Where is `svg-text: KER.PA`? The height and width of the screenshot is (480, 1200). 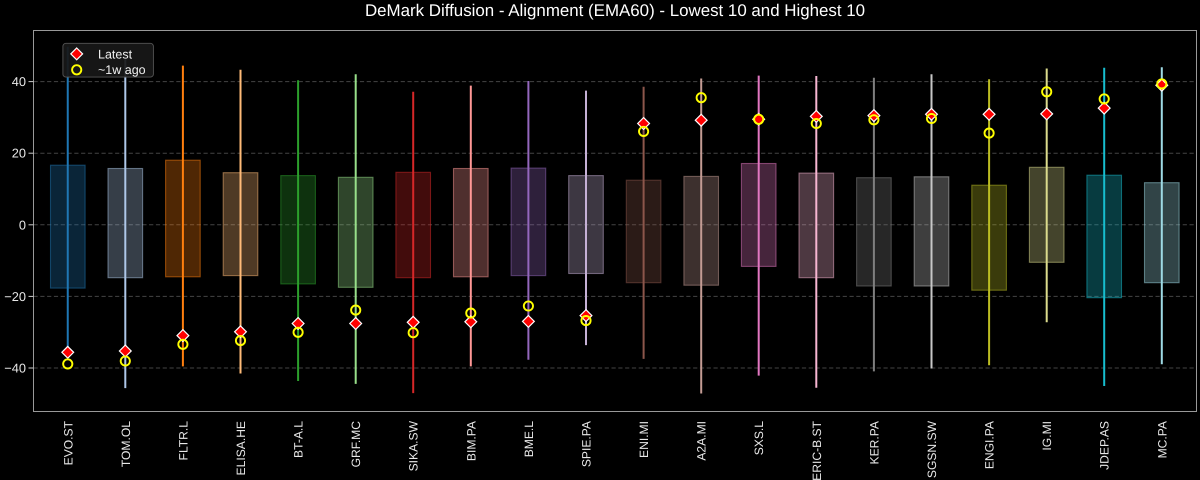
svg-text: KER.PA is located at coordinates (874, 442).